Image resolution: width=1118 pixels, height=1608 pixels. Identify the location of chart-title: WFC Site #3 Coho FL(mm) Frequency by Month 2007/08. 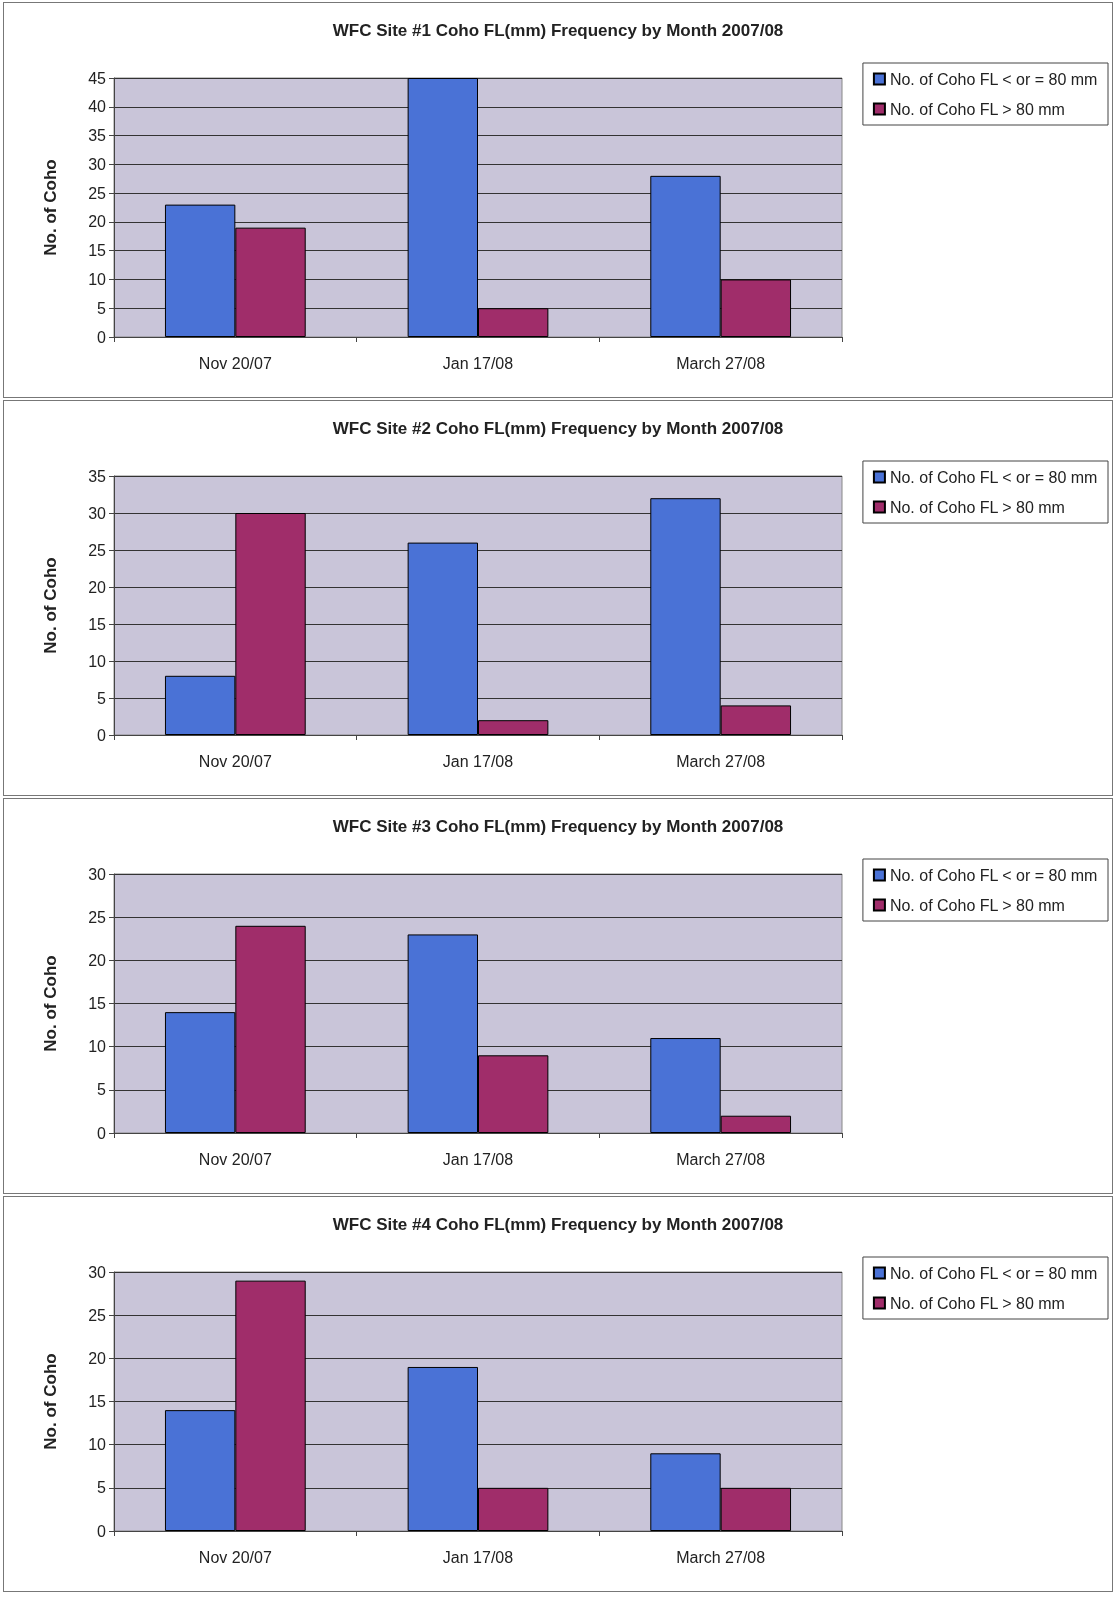
(558, 826).